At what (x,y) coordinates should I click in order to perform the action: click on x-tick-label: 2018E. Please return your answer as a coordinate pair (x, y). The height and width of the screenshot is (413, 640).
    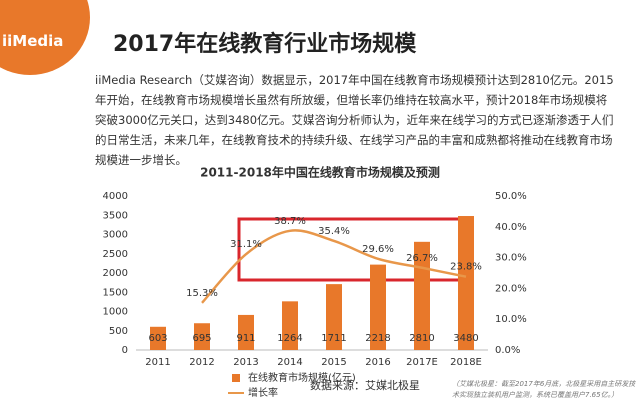
    Looking at the image, I should click on (466, 362).